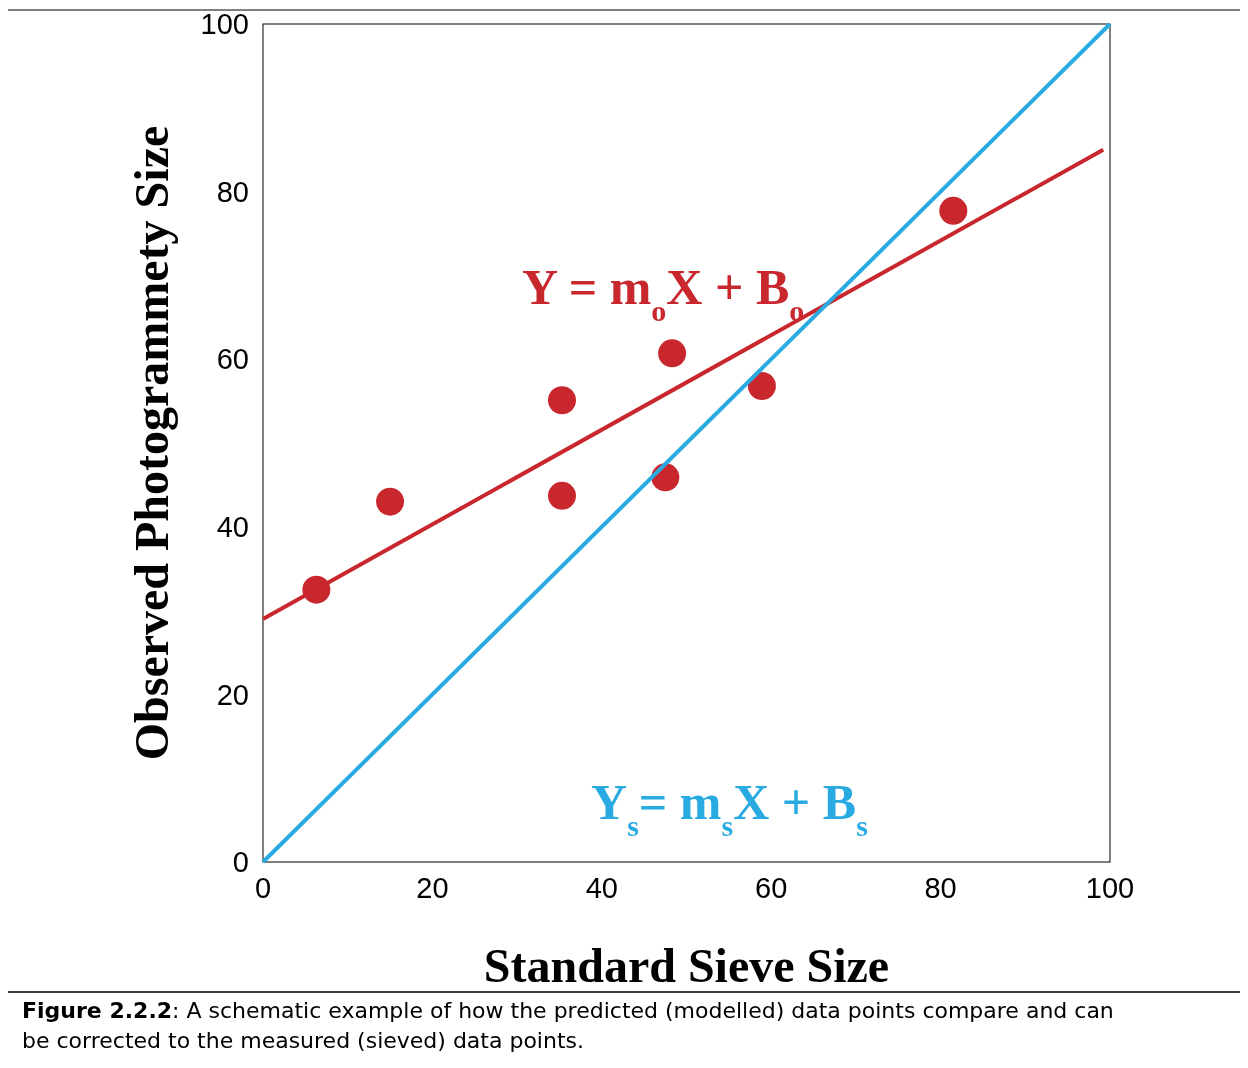 This screenshot has width=1248, height=1068. What do you see at coordinates (232, 191) in the screenshot?
I see `y-tick-label: 80` at bounding box center [232, 191].